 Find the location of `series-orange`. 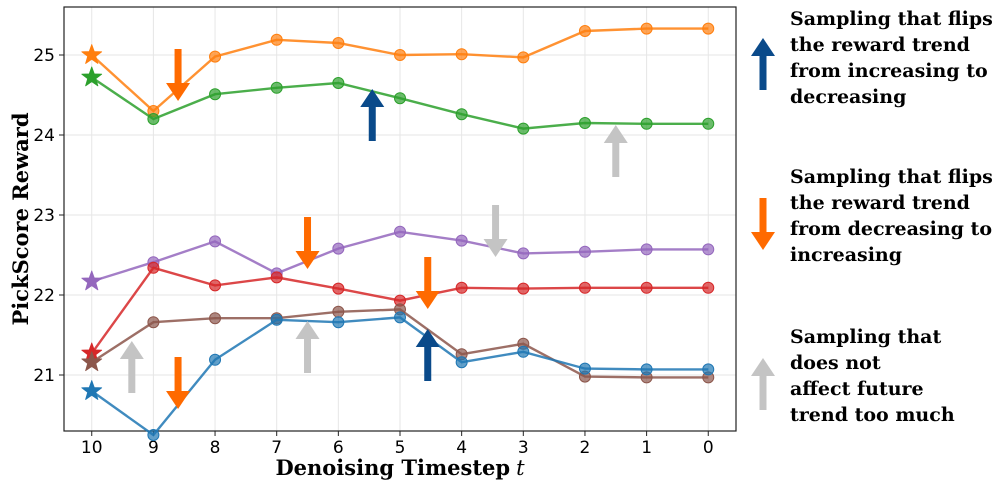

series-orange is located at coordinates (398, 69).